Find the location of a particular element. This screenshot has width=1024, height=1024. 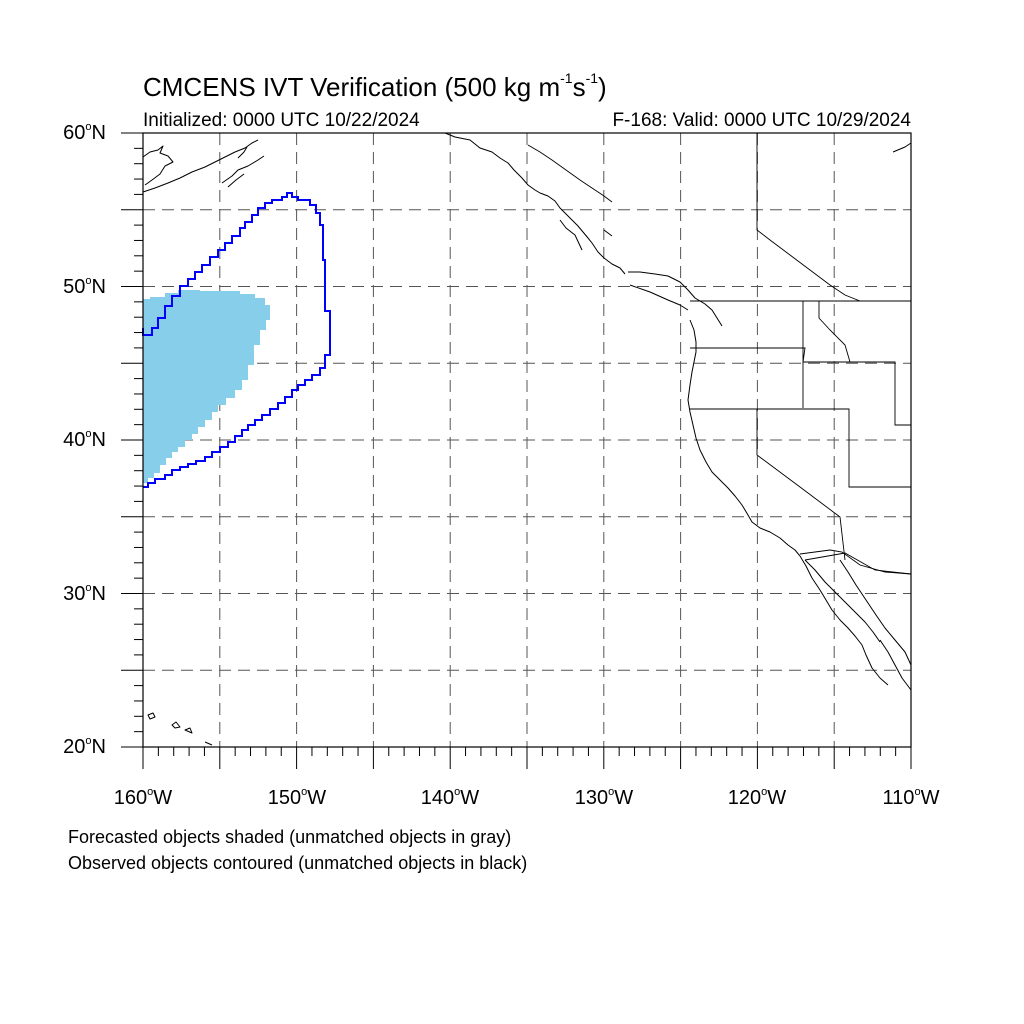

coastline-mexico-mainland is located at coordinates (875, 625).